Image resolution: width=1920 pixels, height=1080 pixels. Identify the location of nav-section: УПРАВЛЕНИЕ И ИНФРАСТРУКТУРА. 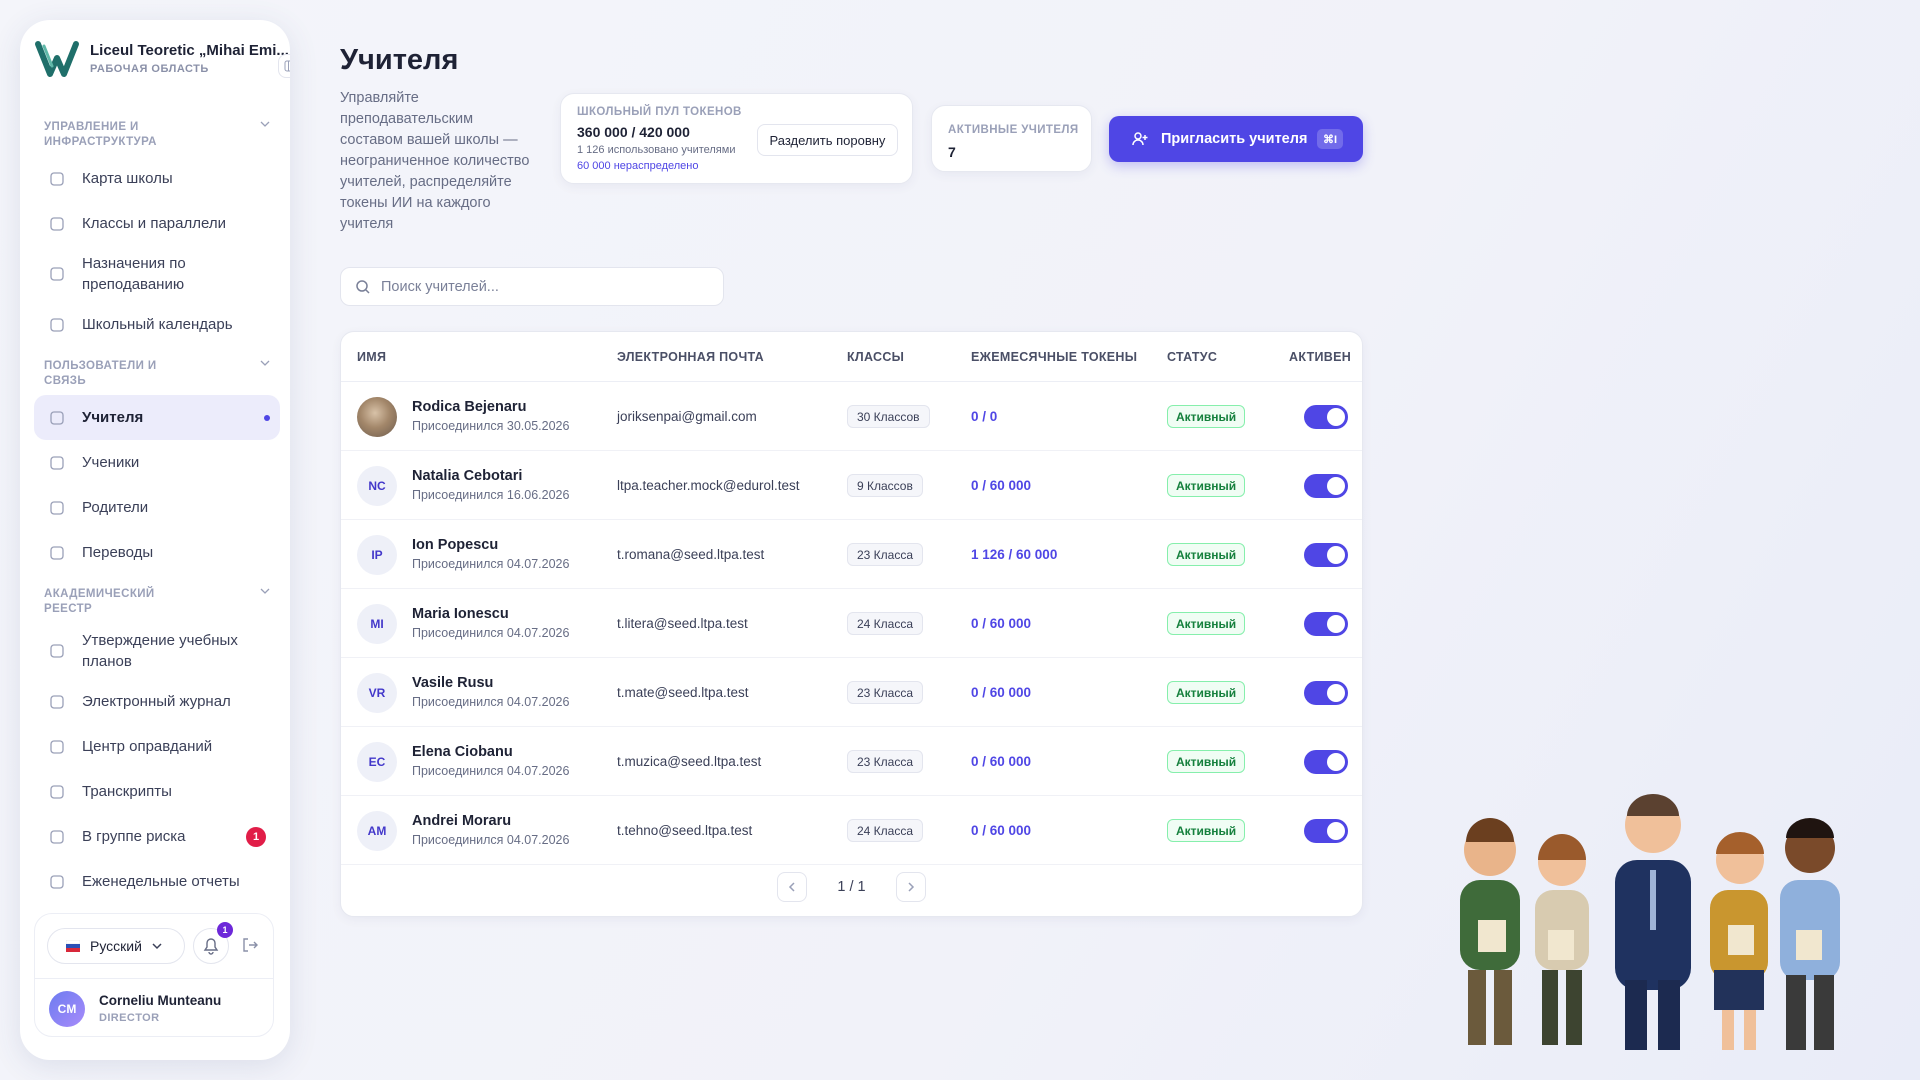
(157, 135).